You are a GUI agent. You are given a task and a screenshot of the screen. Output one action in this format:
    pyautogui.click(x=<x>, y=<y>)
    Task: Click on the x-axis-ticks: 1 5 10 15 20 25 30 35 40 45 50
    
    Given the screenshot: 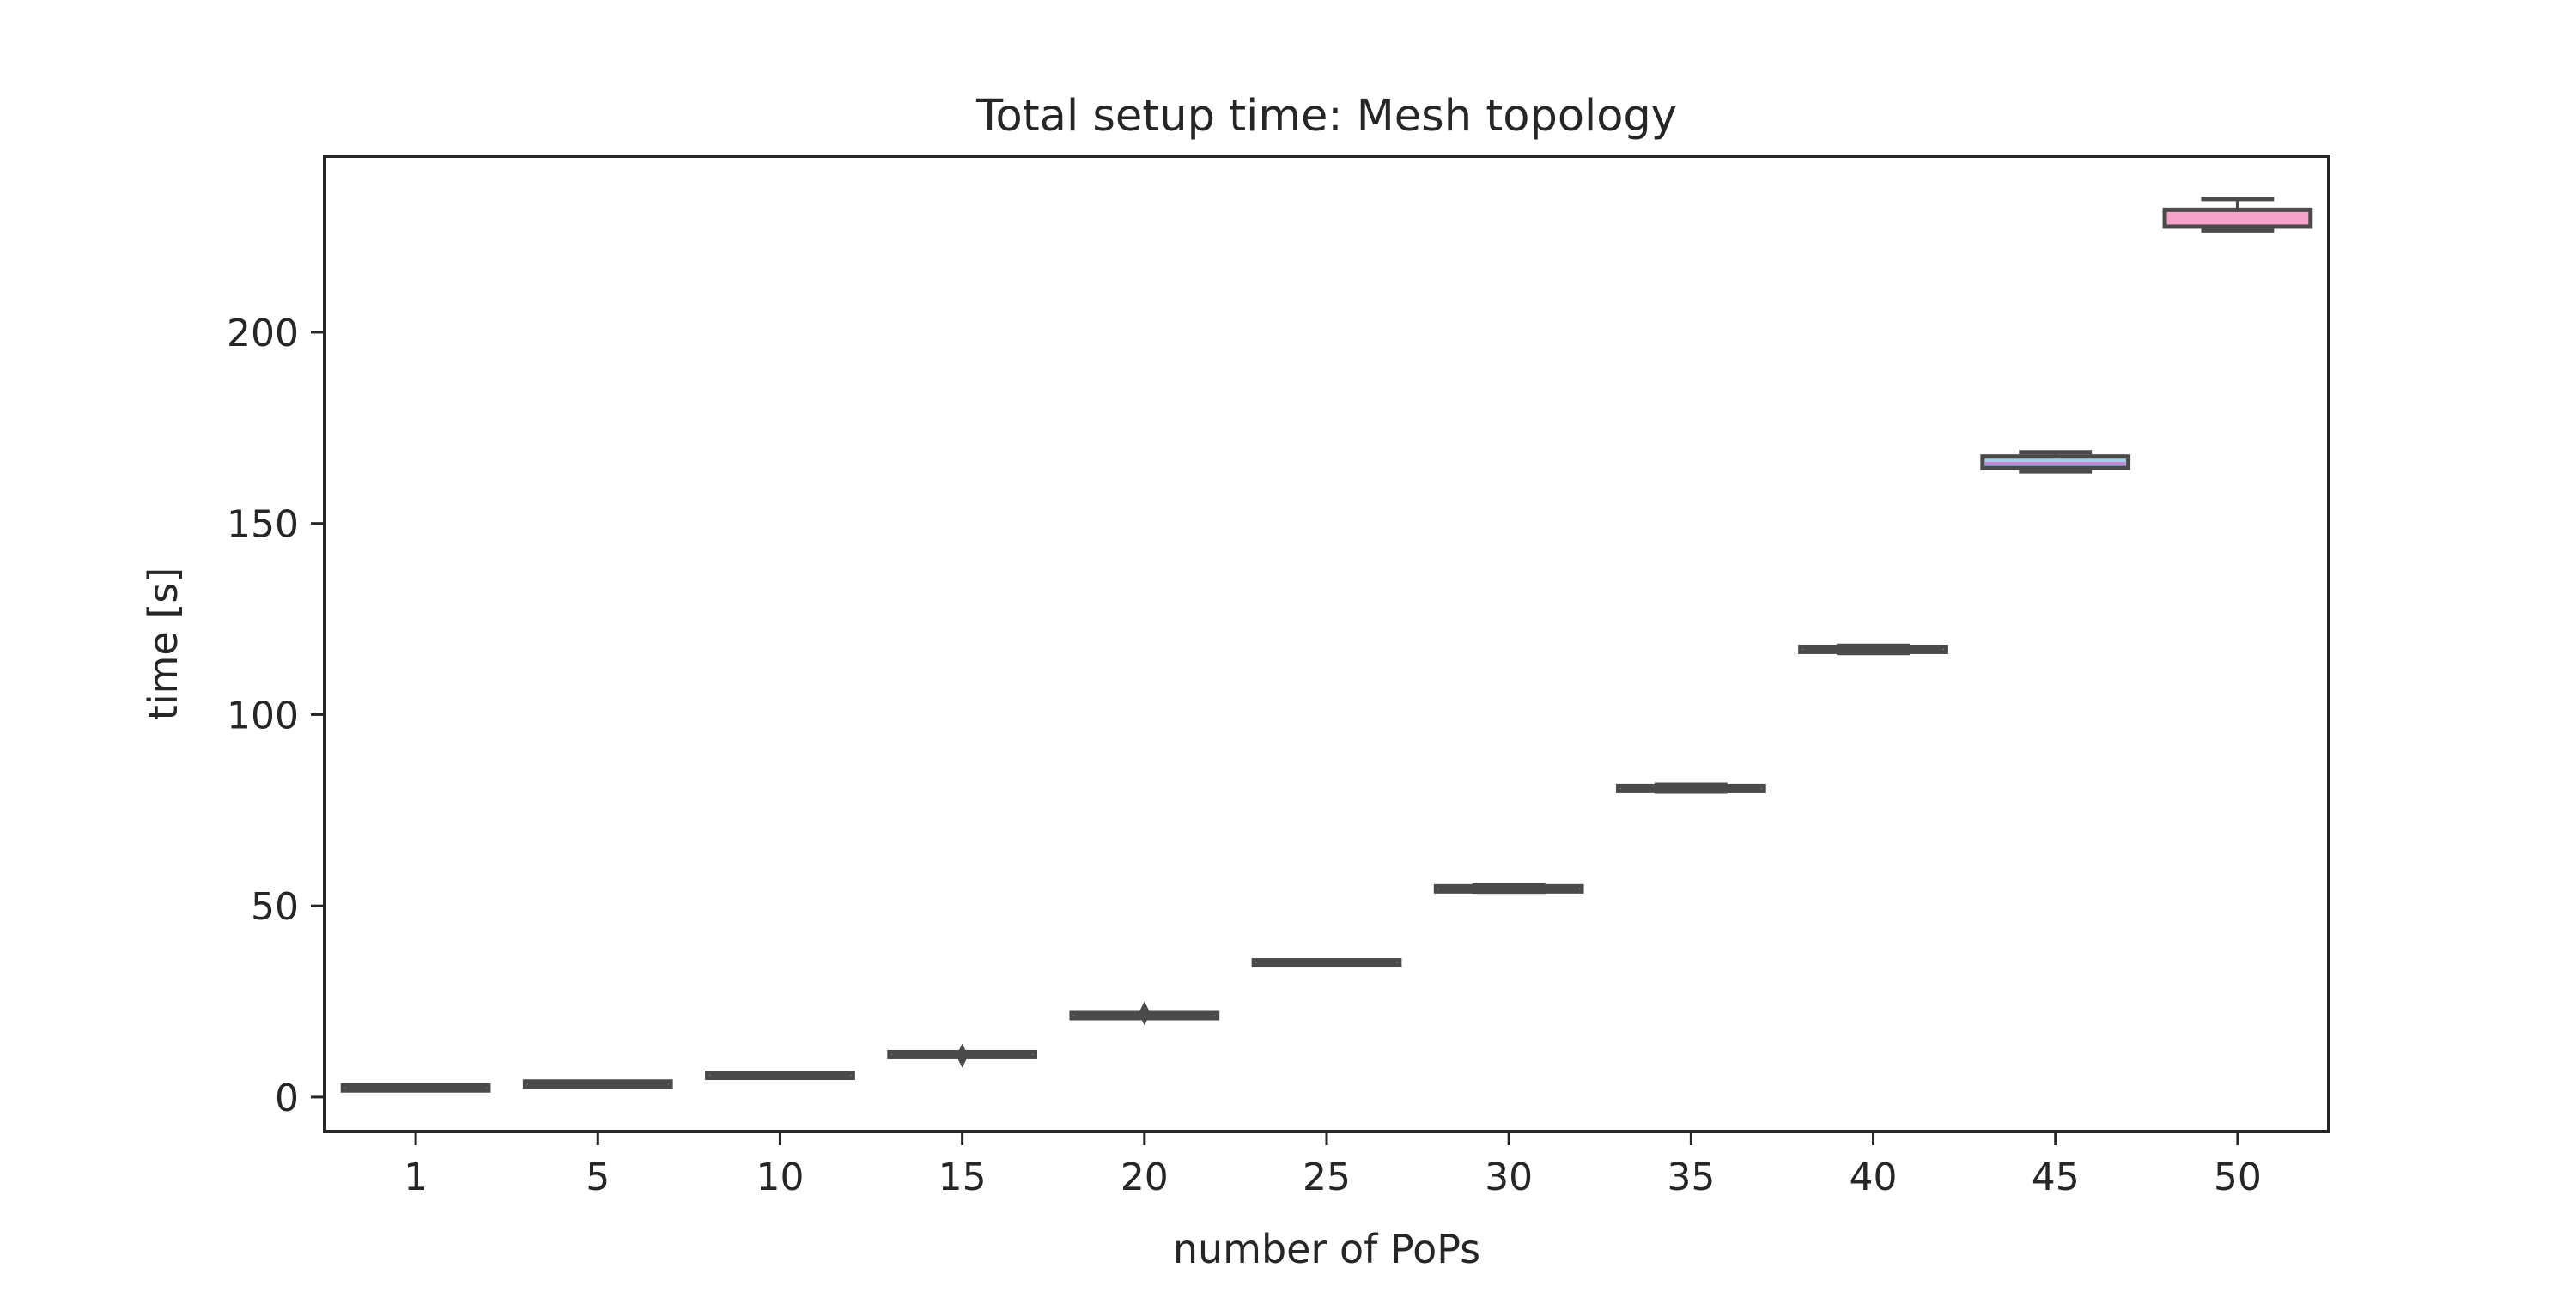 What is the action you would take?
    pyautogui.click(x=1333, y=1165)
    